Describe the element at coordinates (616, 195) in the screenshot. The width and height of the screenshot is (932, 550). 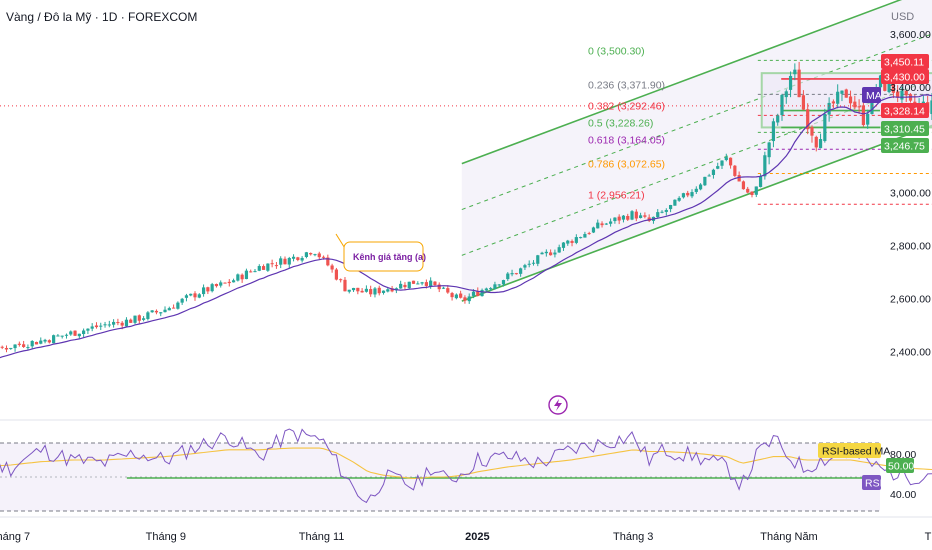
I see `fib-level-label: 1 (2,956.21)` at that location.